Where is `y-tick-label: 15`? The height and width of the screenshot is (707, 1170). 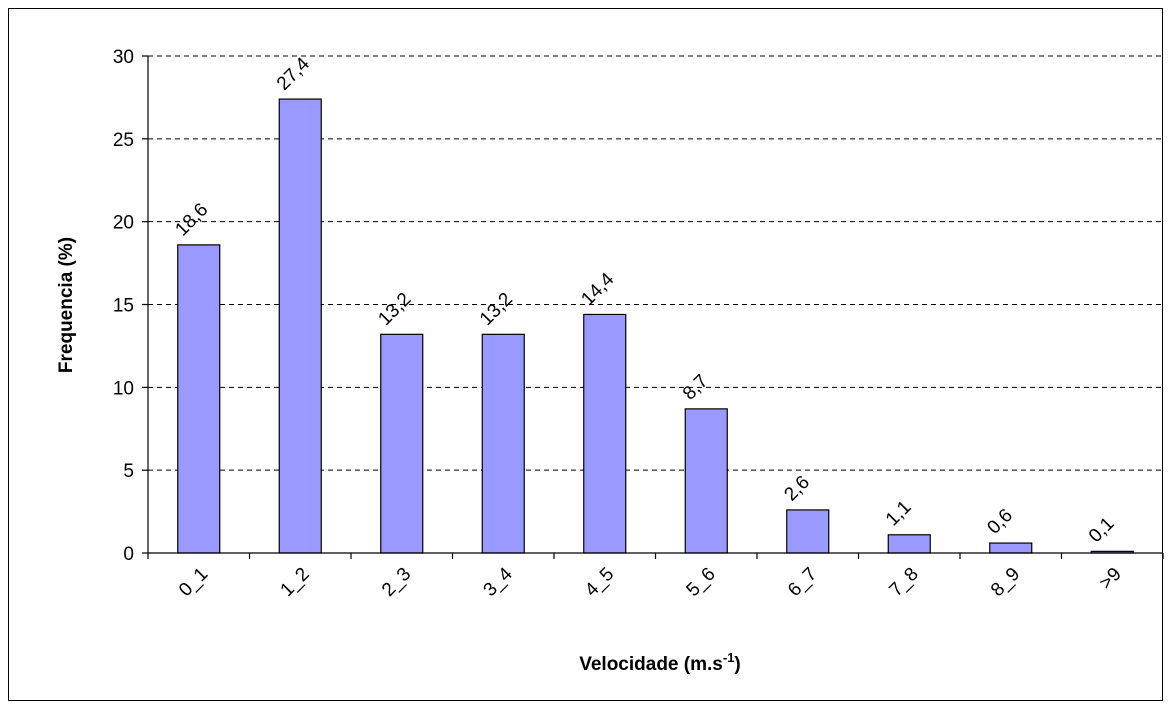
y-tick-label: 15 is located at coordinates (123, 306).